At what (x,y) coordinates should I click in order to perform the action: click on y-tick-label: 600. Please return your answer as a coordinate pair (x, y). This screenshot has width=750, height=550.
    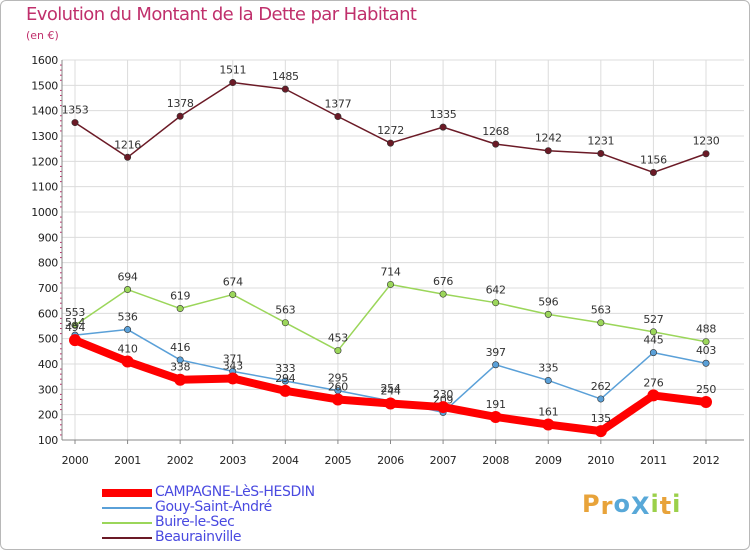
    Looking at the image, I should click on (48, 313).